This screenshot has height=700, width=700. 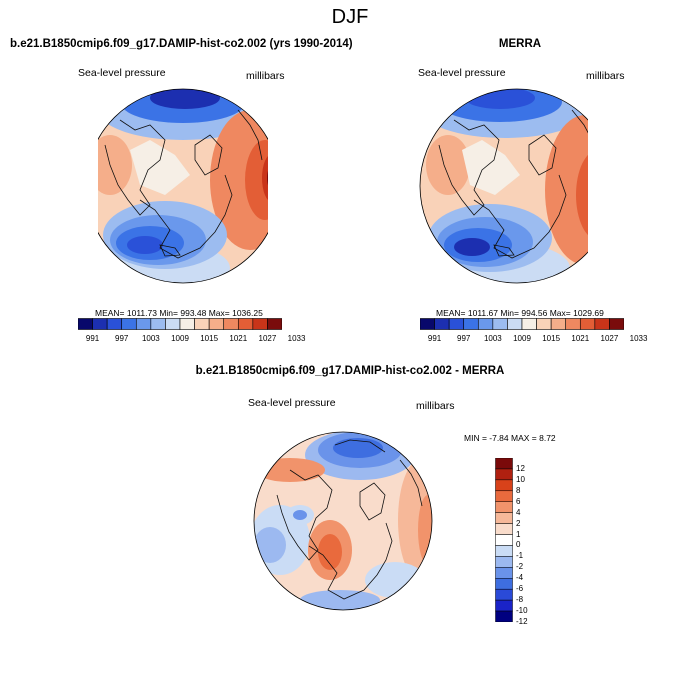 What do you see at coordinates (518, 523) in the screenshot?
I see `diff-colorbar-tick-label: 2` at bounding box center [518, 523].